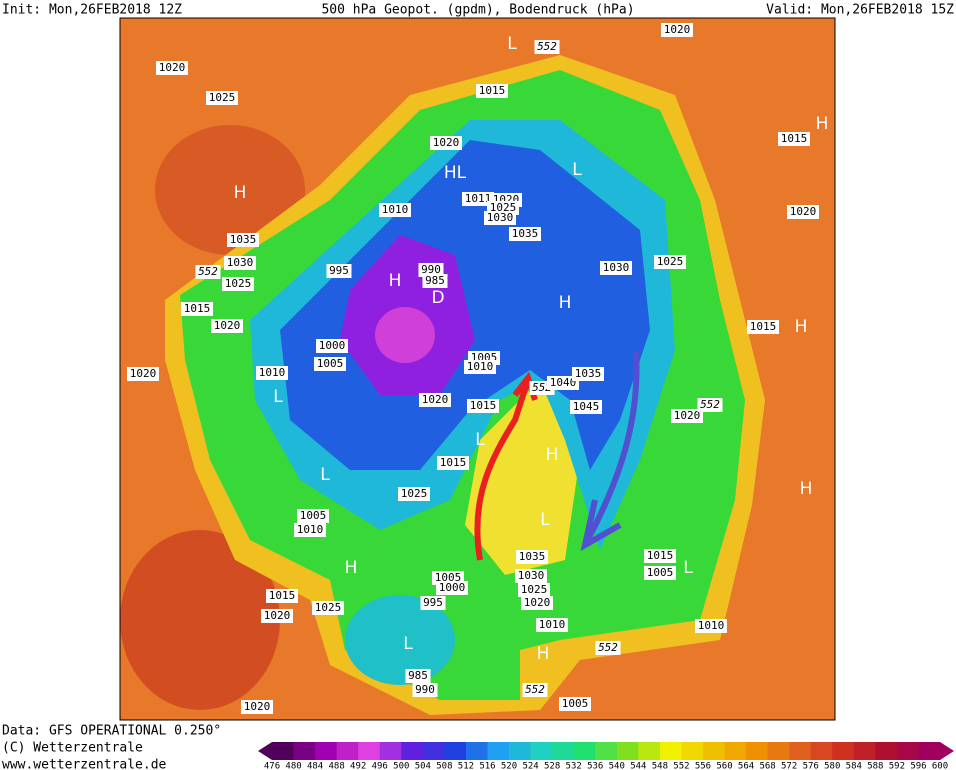 The height and width of the screenshot is (770, 956). What do you see at coordinates (767, 766) in the screenshot?
I see `colorbar-label: 568` at bounding box center [767, 766].